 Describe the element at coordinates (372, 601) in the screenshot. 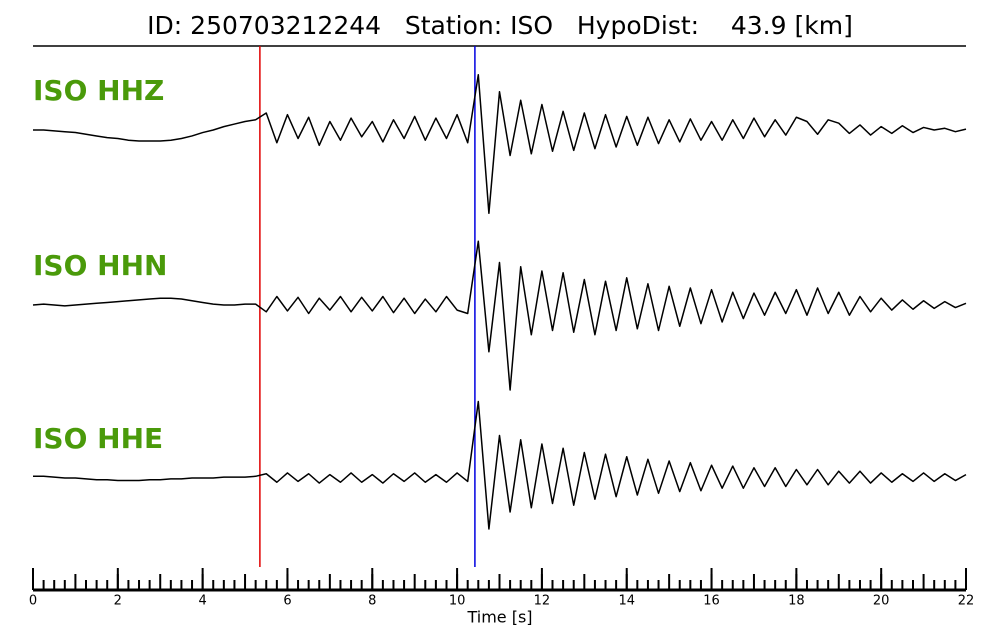

I see `x-tick-label: 8` at that location.